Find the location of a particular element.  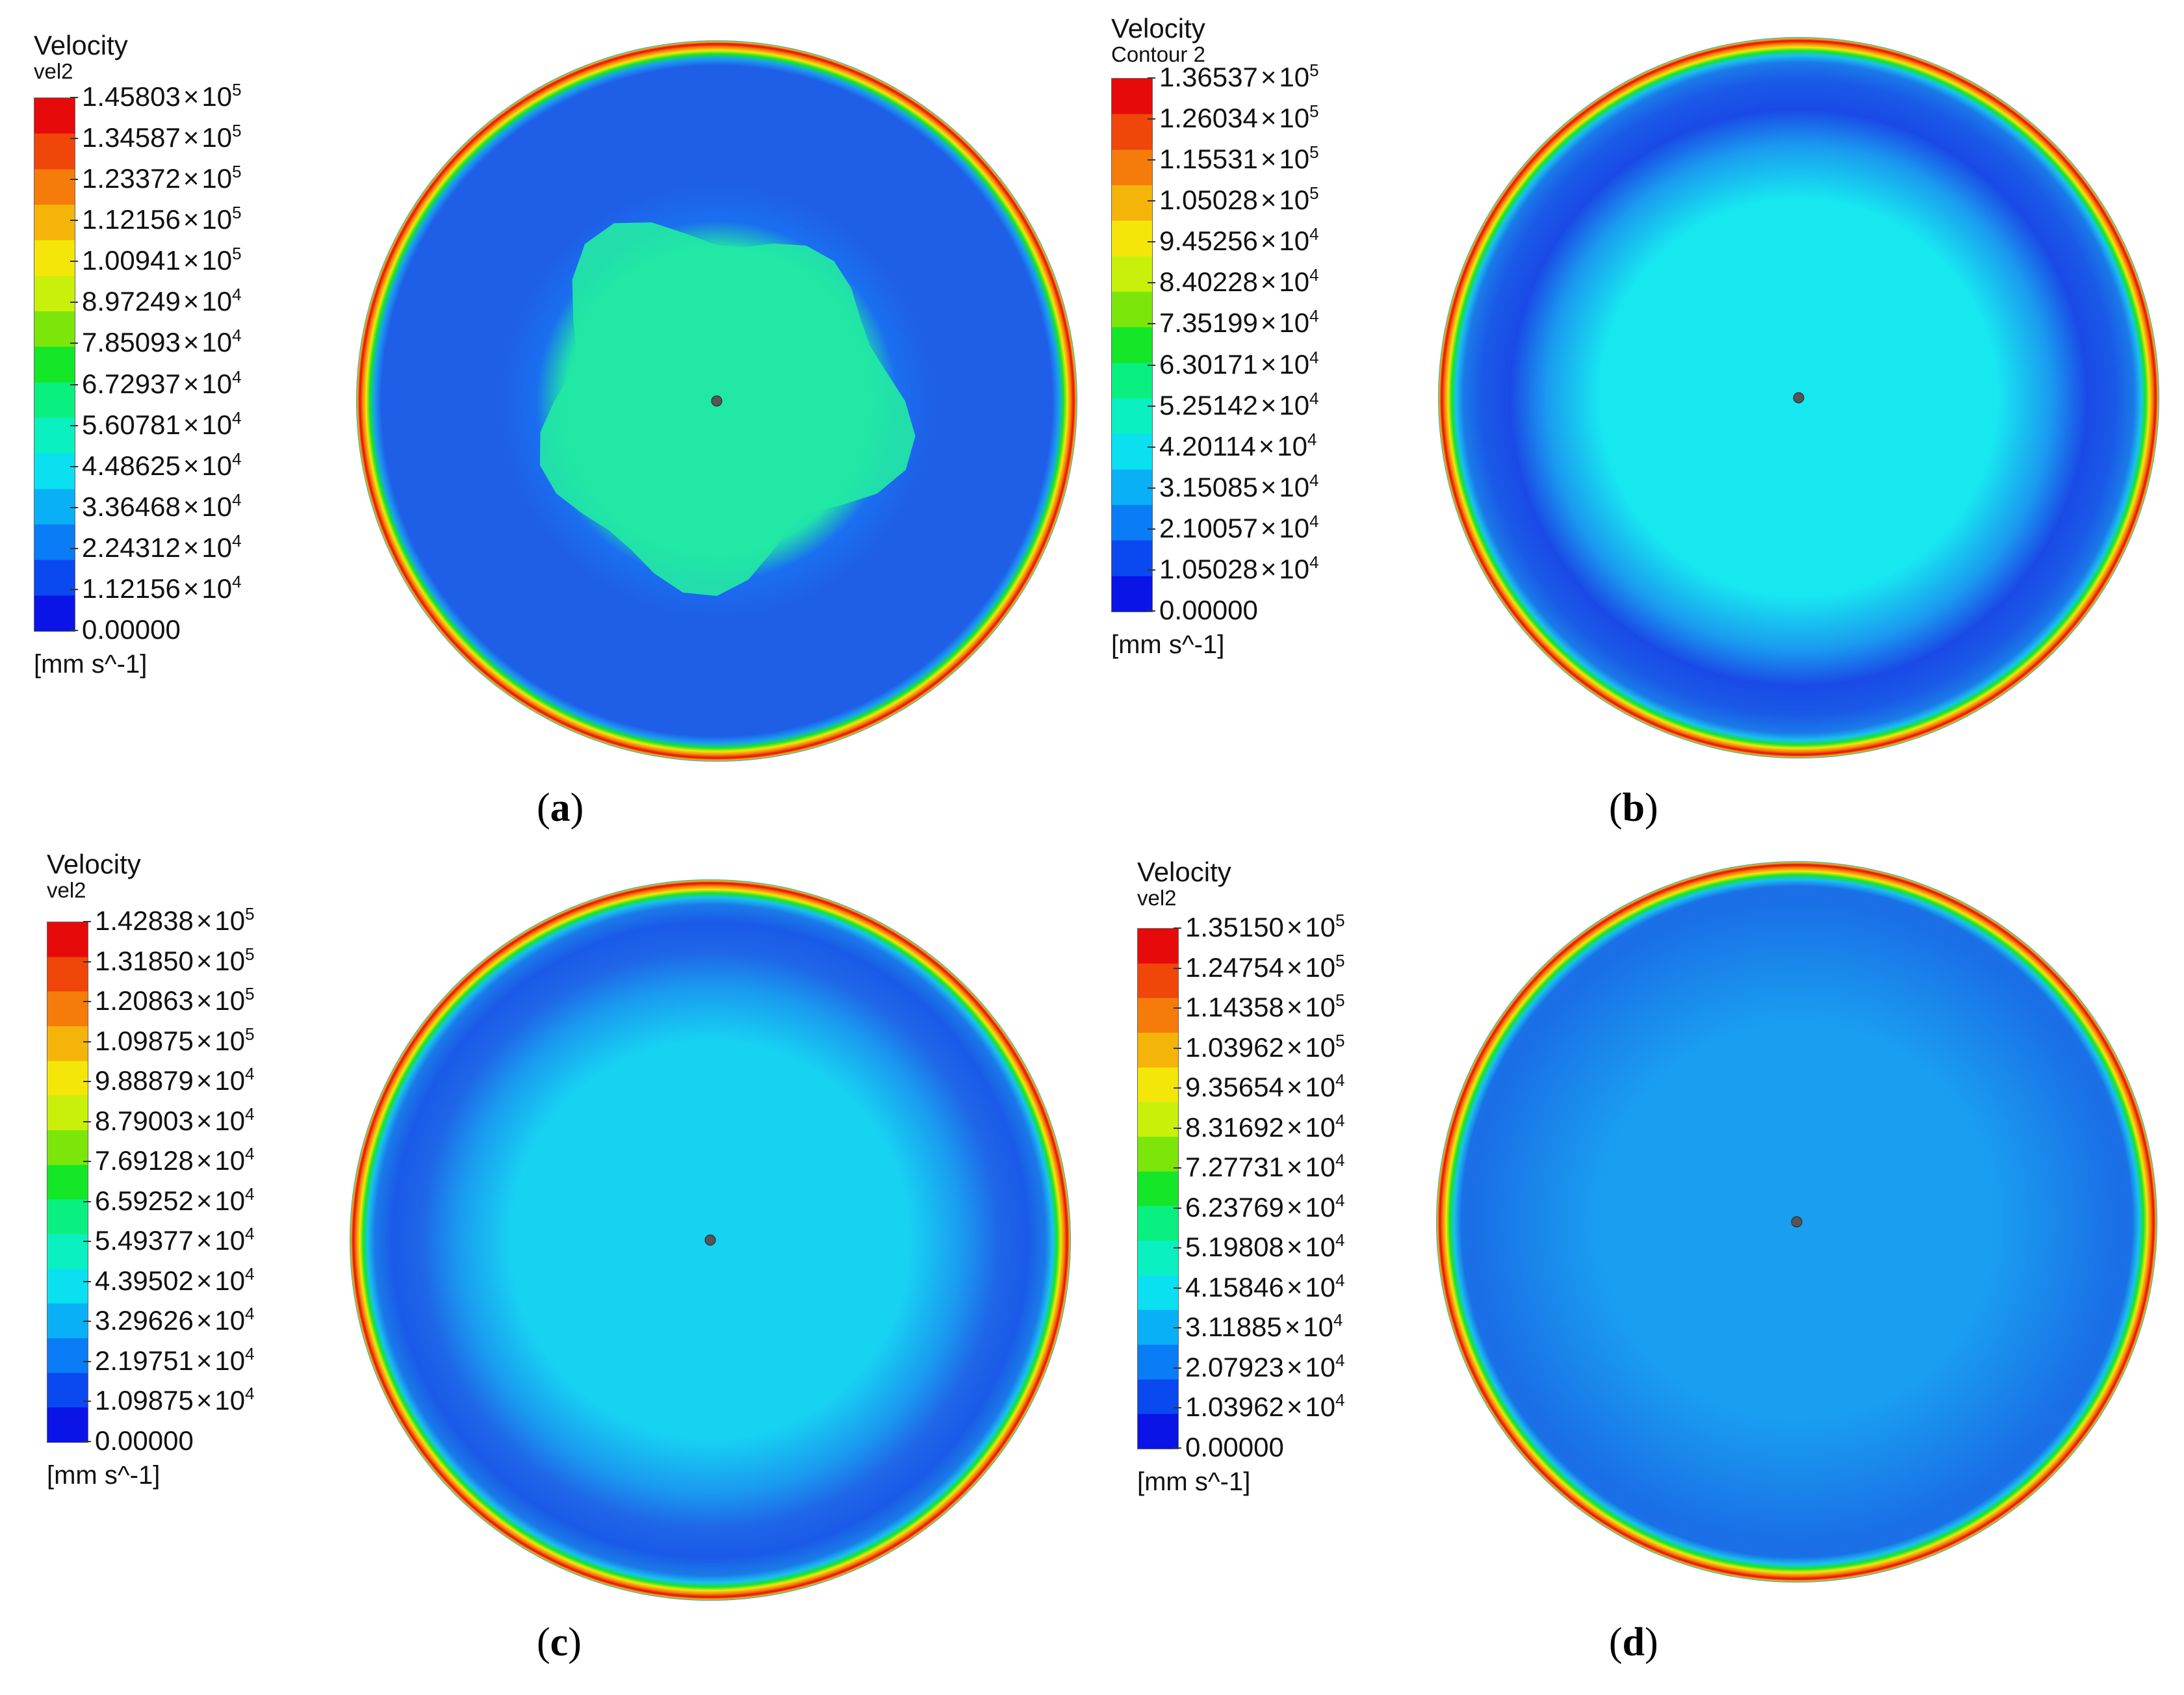

legend-tick-label: 1.42838×105 is located at coordinates (175, 920).